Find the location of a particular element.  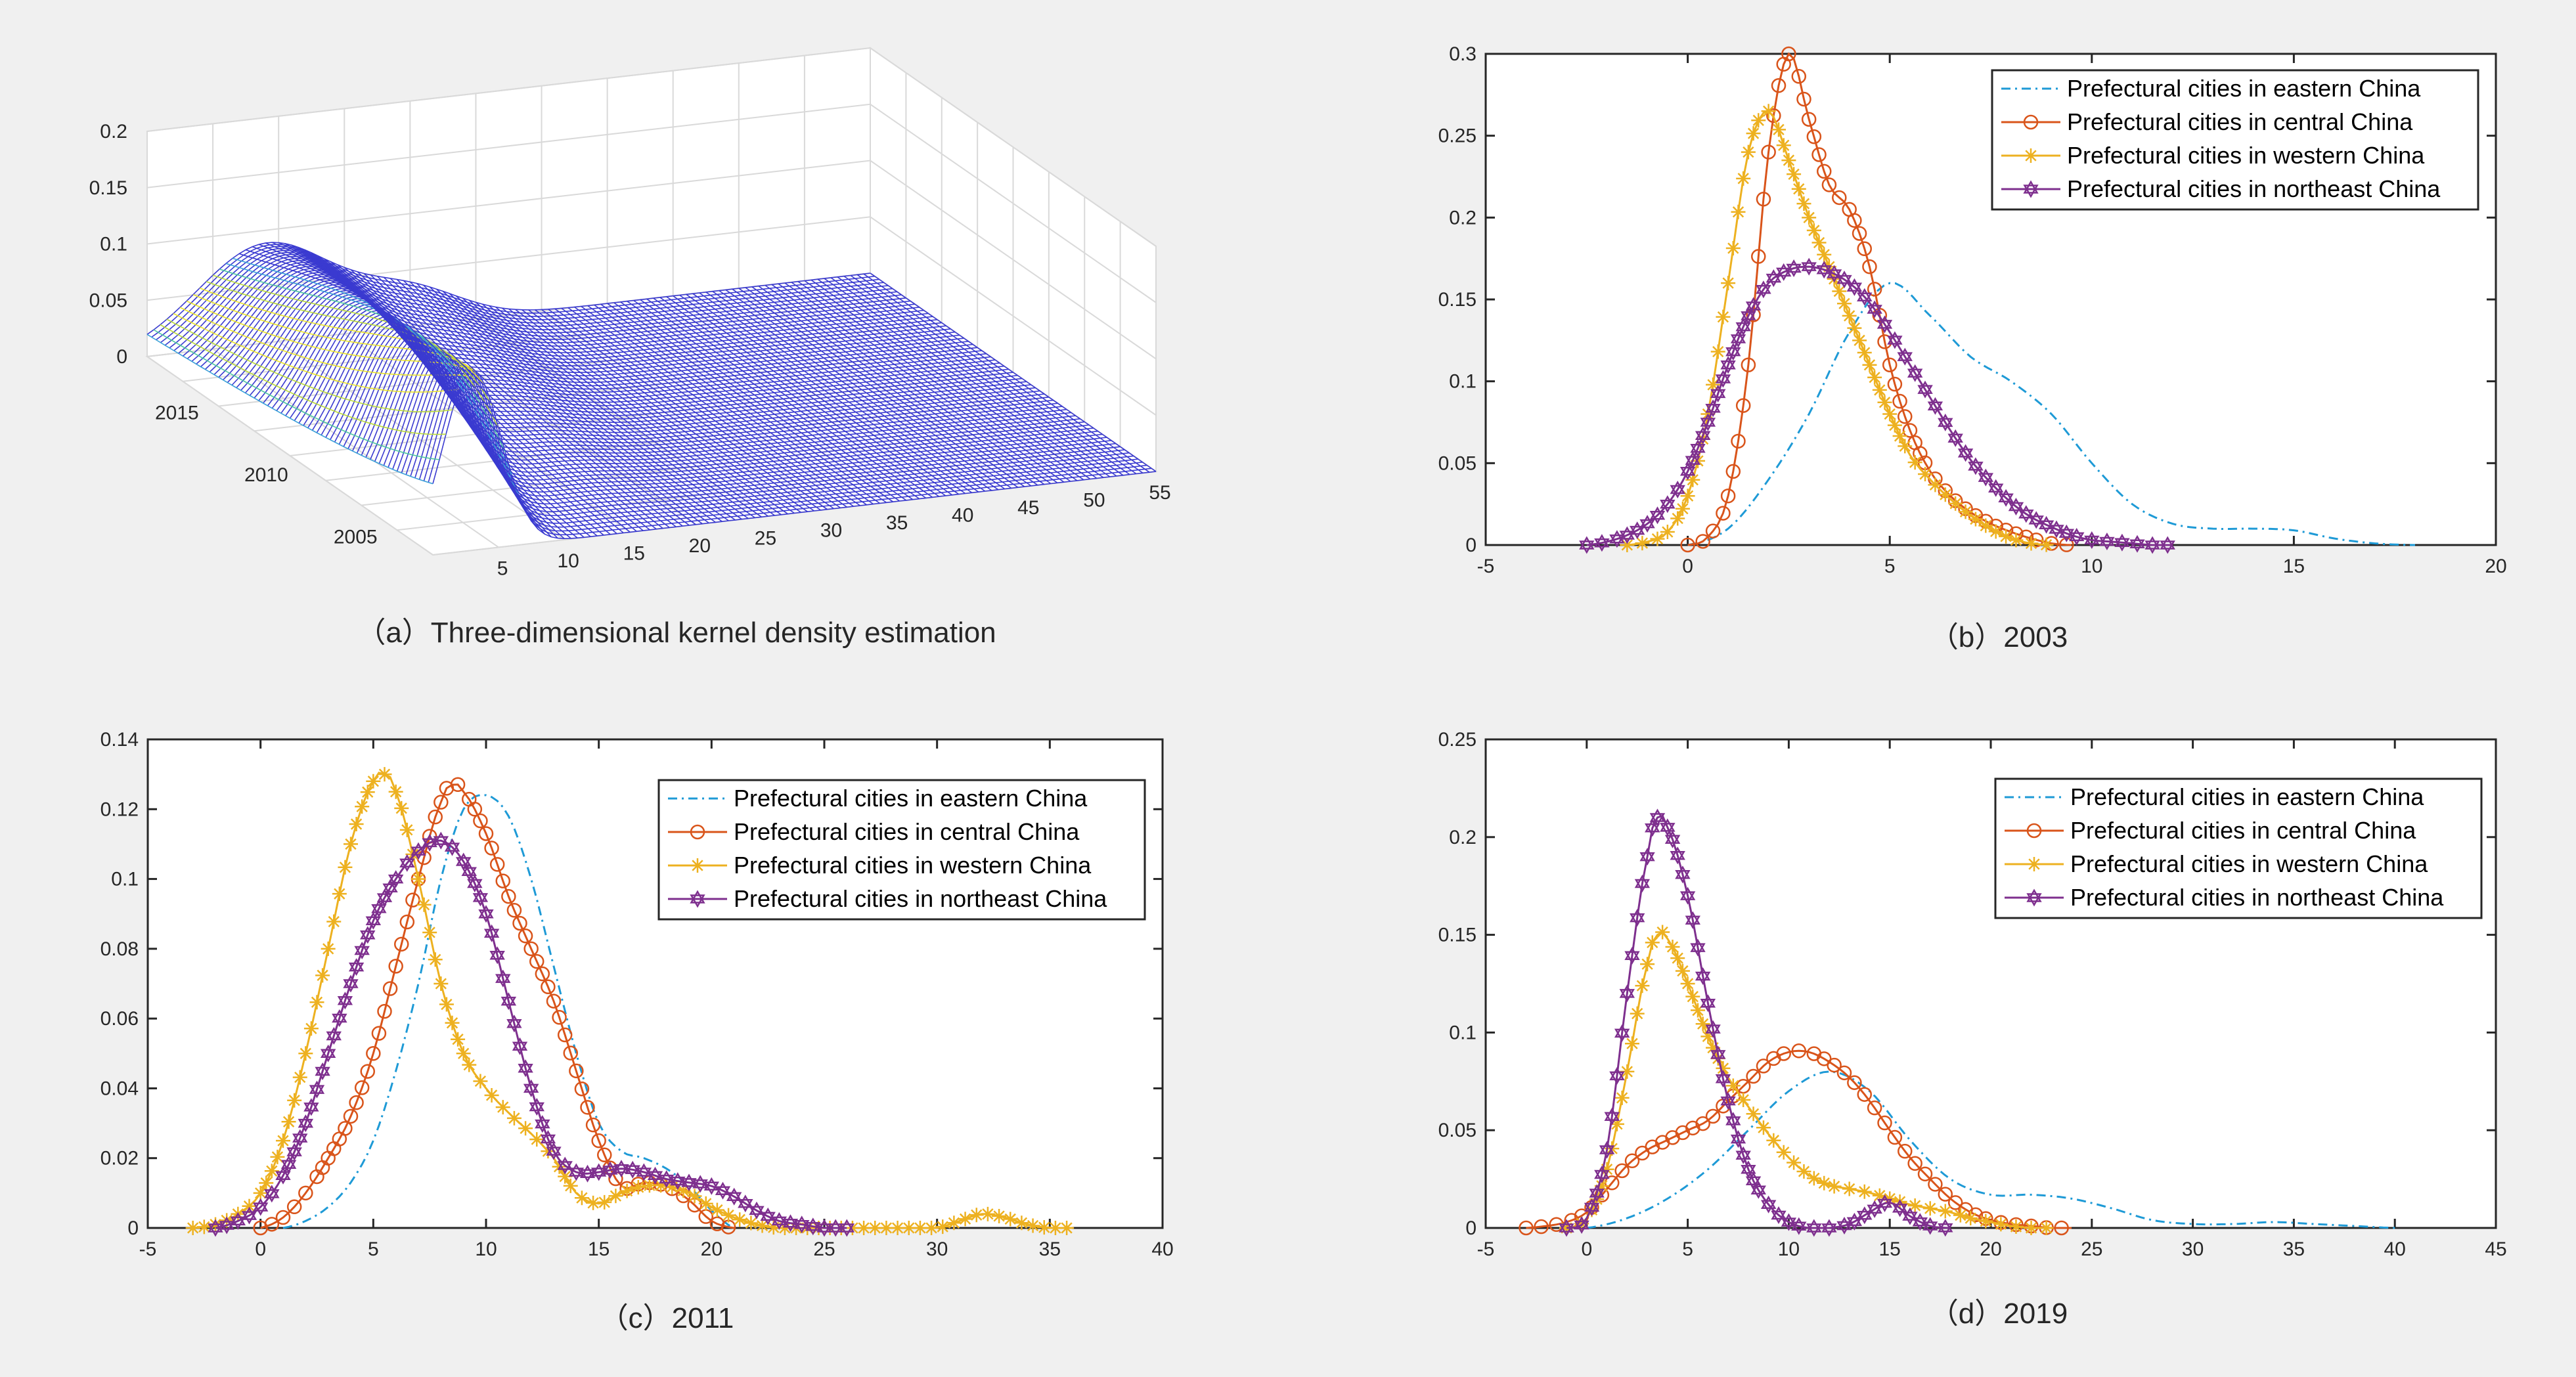

x-tick-label: -5 is located at coordinates (148, 1249).